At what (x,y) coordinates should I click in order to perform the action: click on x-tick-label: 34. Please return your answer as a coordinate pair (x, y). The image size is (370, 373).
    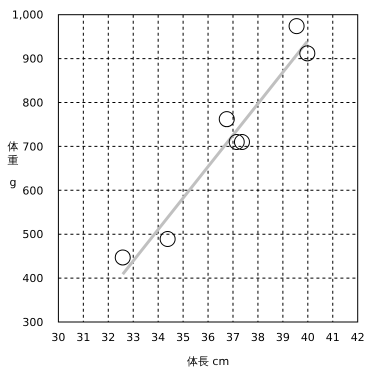
    Looking at the image, I should click on (158, 337).